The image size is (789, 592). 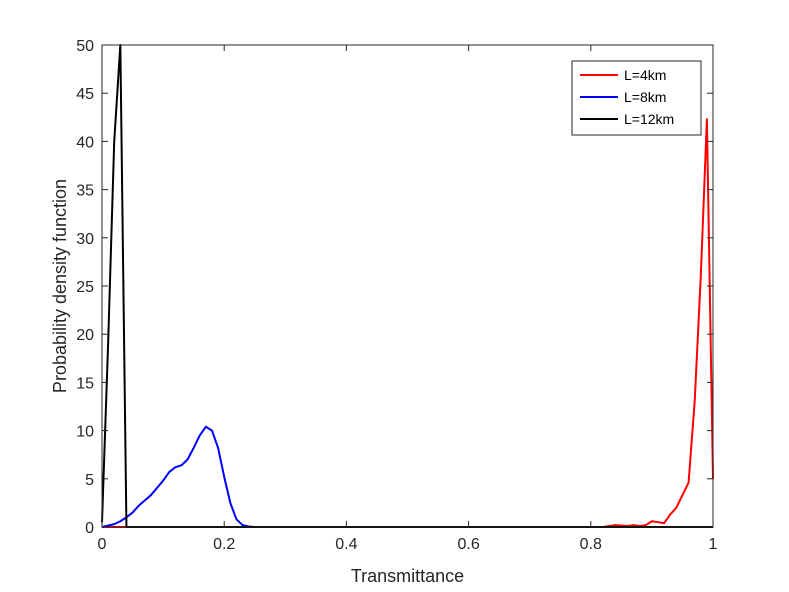 What do you see at coordinates (85, 432) in the screenshot?
I see `y-tick-label: 10` at bounding box center [85, 432].